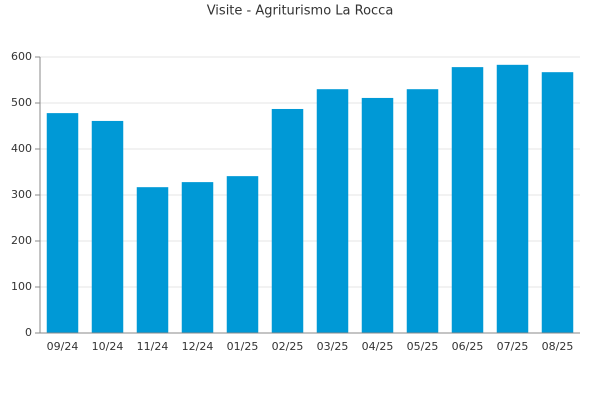  I want to click on x-tick-label: 05/25, so click(423, 346).